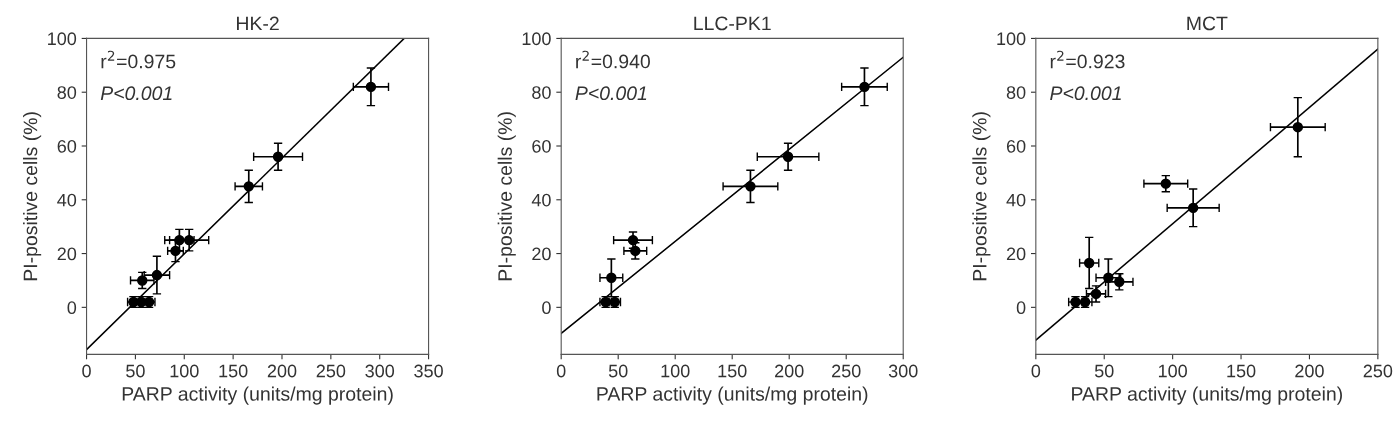 The width and height of the screenshot is (1396, 427). I want to click on annotation: r$^{2}$=0.975, so click(138, 59).